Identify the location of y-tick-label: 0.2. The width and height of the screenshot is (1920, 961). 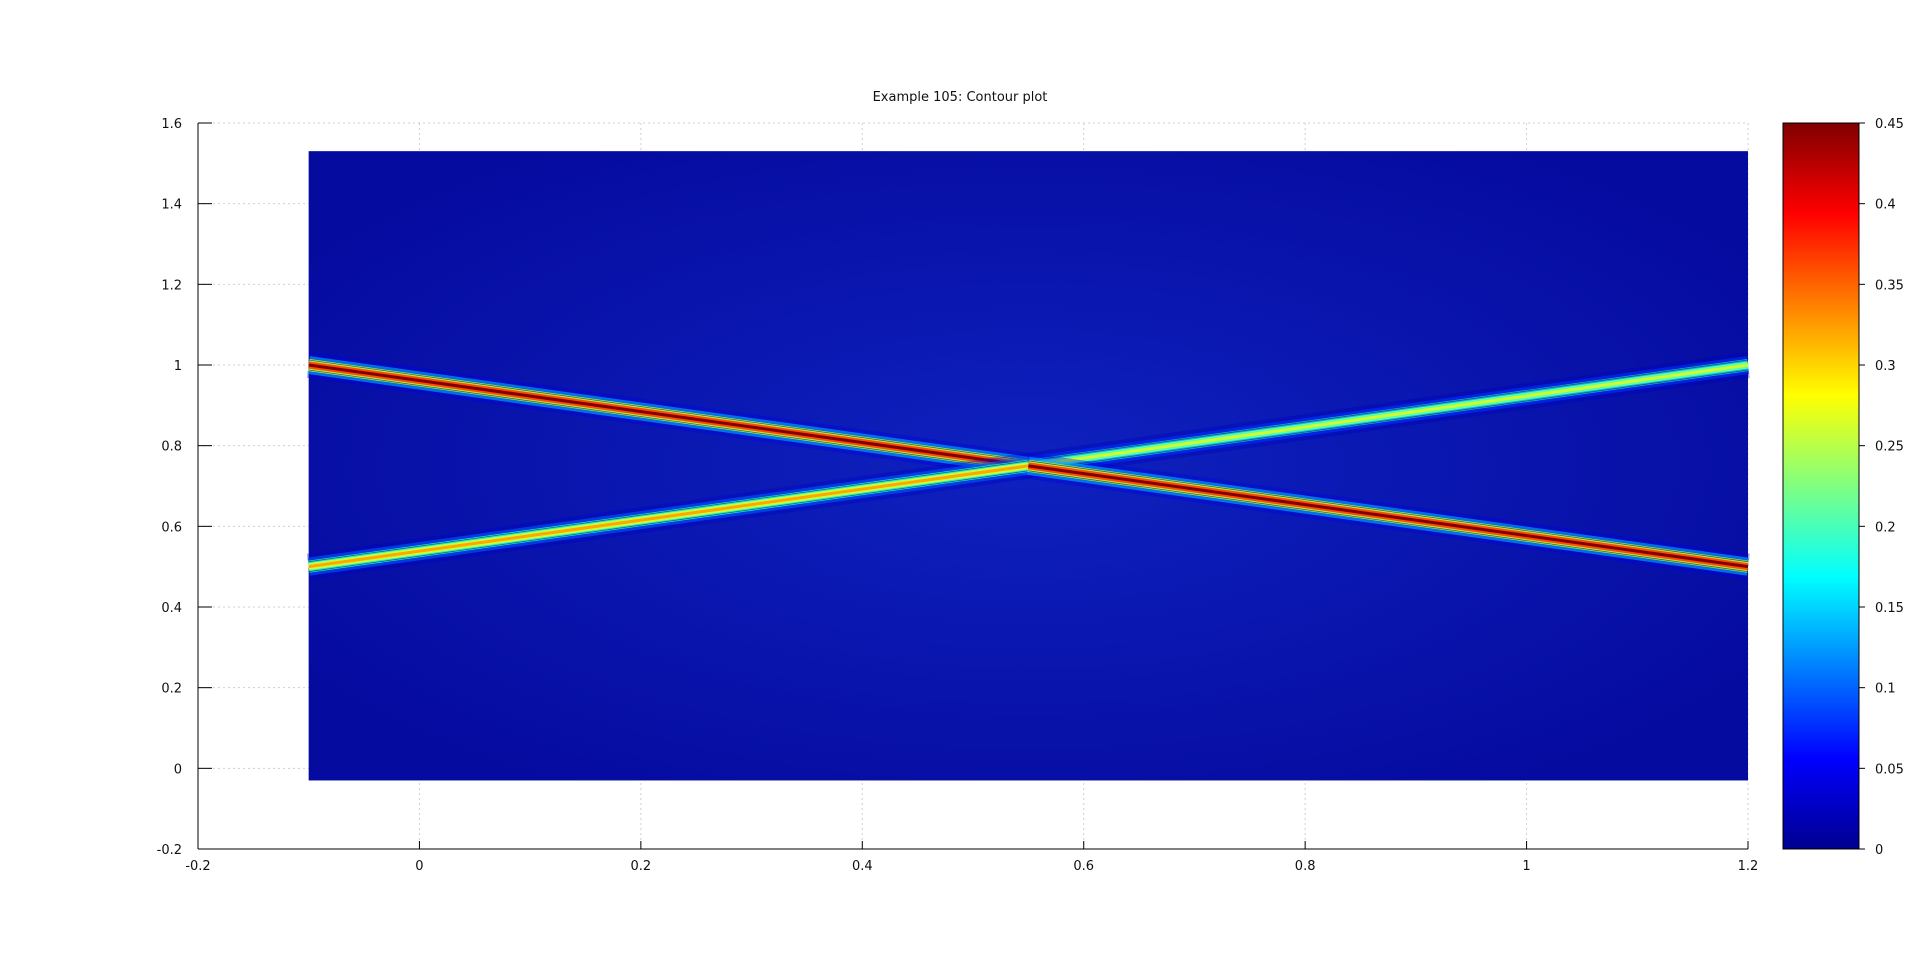
(171, 689).